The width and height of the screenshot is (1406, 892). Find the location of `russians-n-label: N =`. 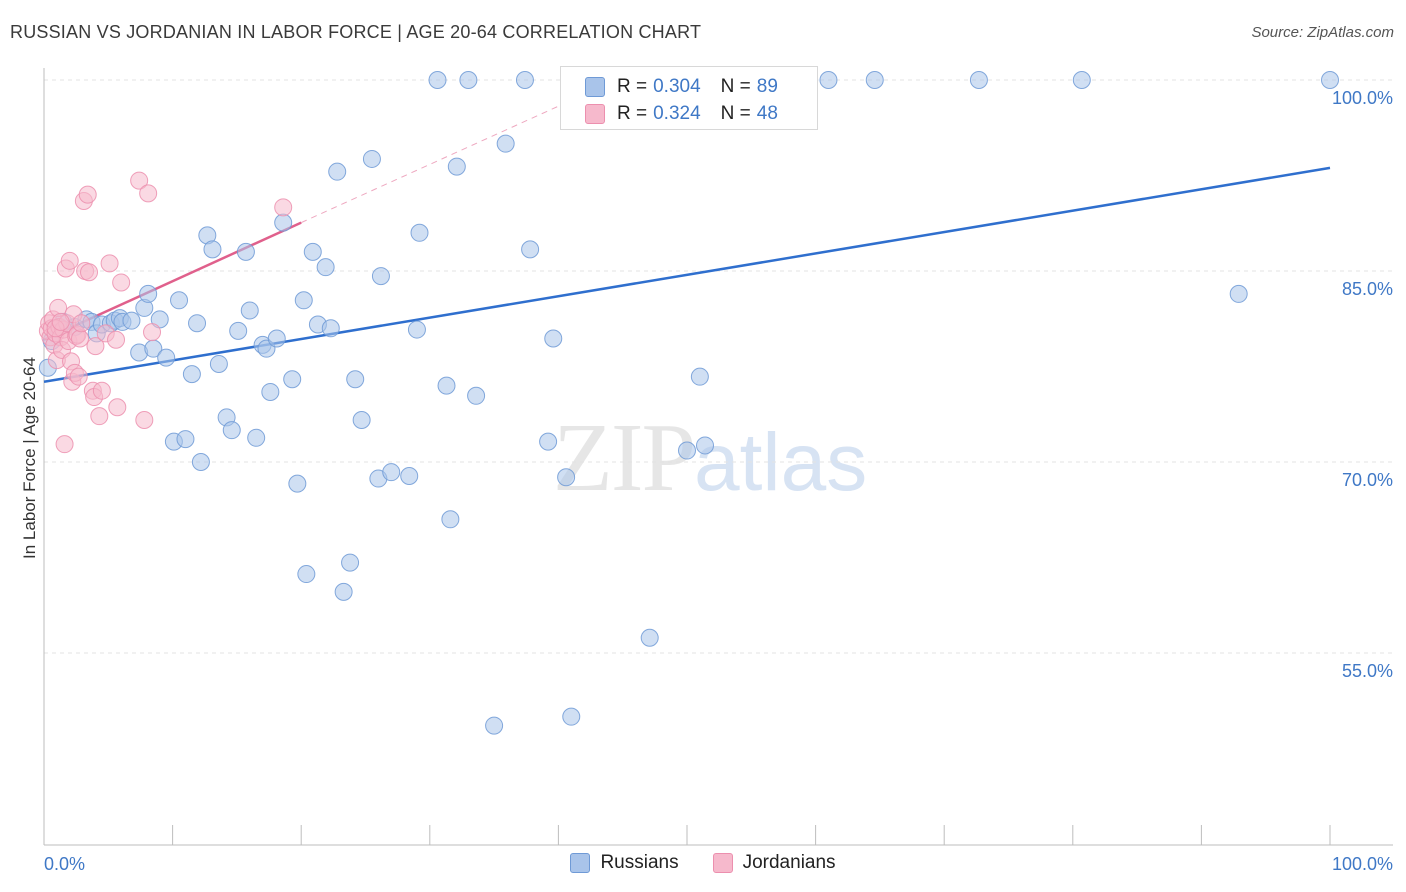

russians-n-label: N = is located at coordinates (735, 86).